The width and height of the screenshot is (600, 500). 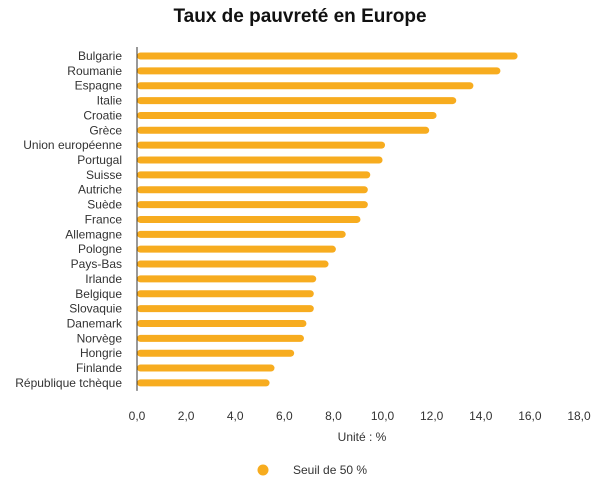 I want to click on category-label-21: Finlande, so click(x=99, y=368).